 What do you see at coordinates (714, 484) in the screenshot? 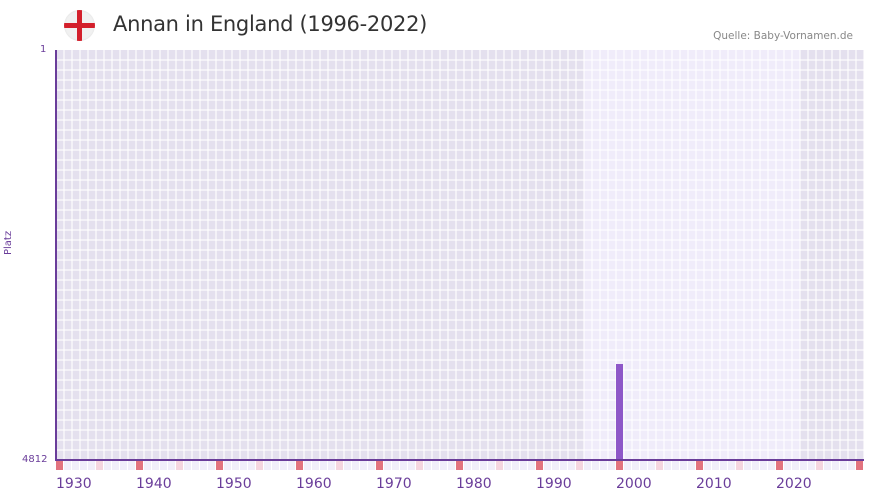
I see `x-tick-label: 2010` at bounding box center [714, 484].